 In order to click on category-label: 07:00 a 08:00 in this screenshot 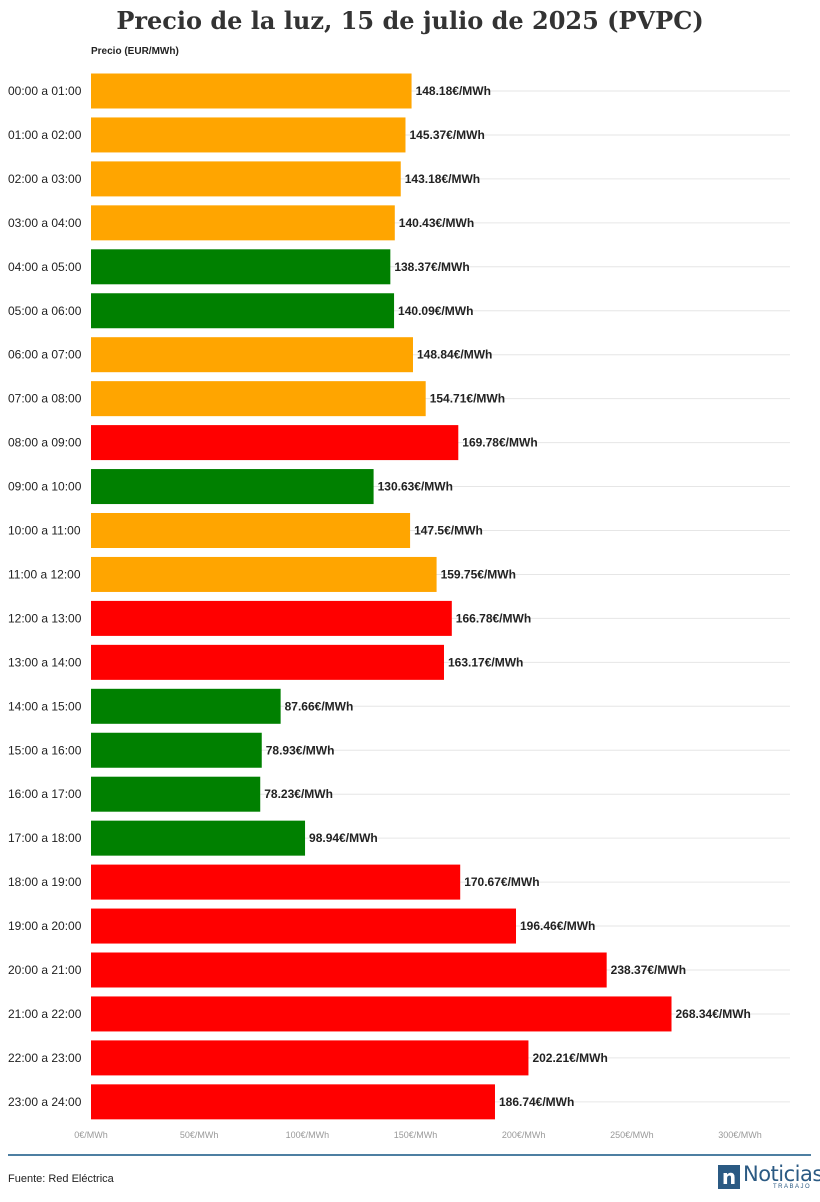, I will do `click(45, 399)`.